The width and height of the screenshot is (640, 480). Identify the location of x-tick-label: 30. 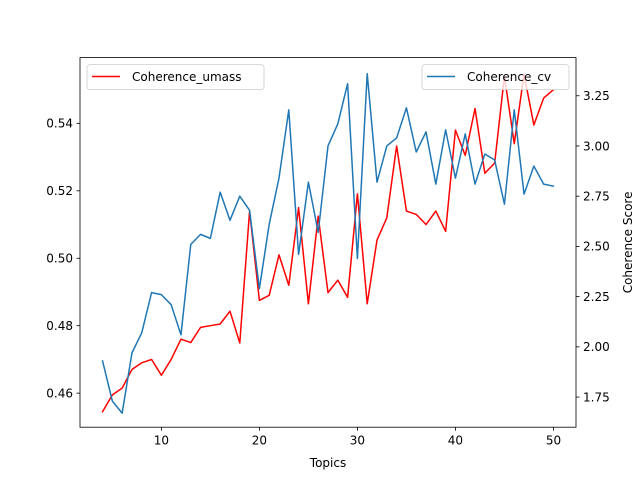
(357, 441).